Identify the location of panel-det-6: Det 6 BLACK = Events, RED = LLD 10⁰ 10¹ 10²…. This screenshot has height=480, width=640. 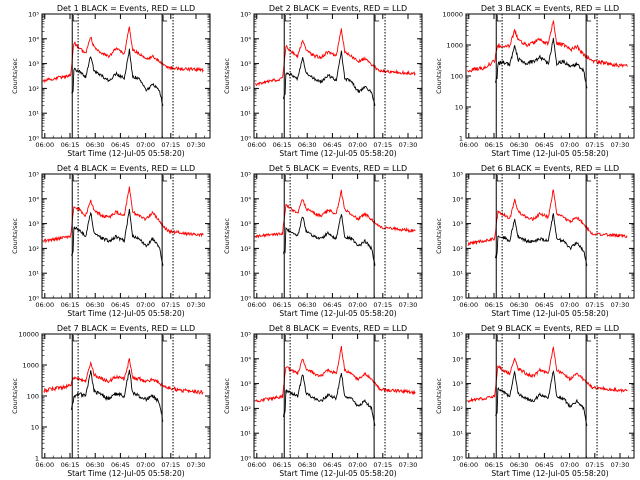
(535, 241).